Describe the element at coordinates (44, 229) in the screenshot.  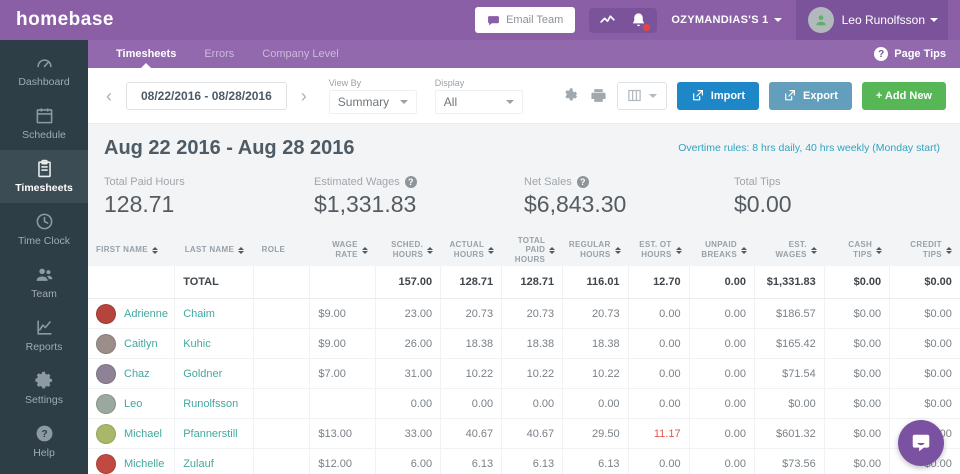
I see `sidebar-item: Time Clock` at that location.